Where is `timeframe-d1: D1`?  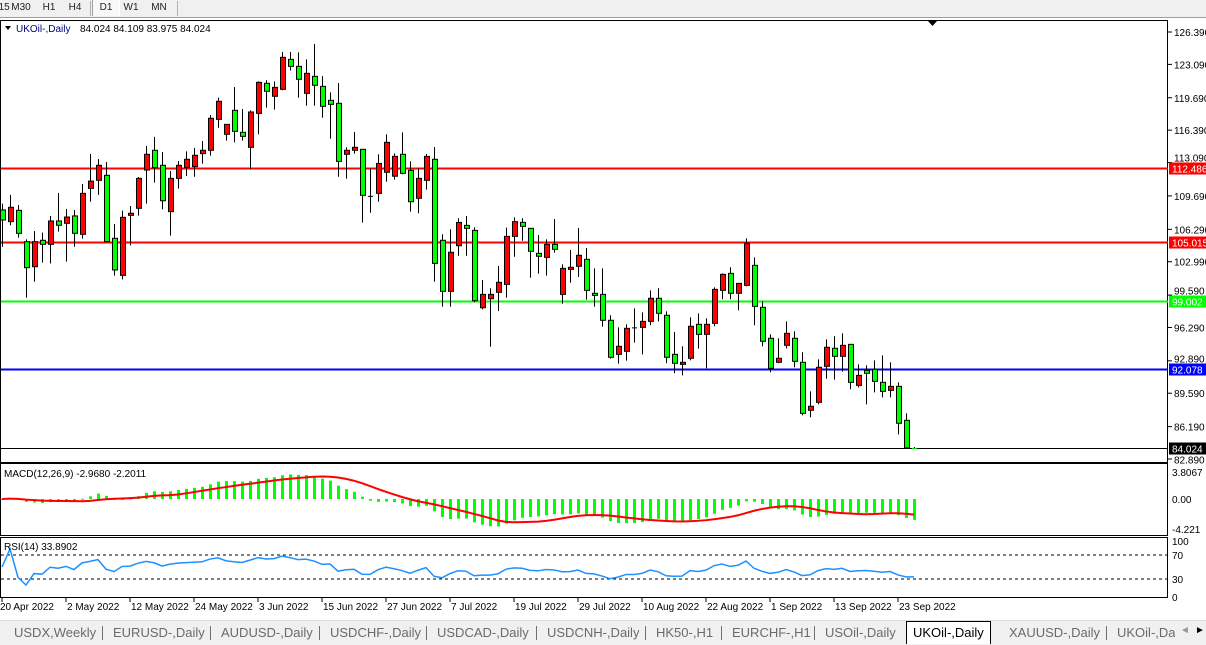 timeframe-d1: D1 is located at coordinates (106, 8).